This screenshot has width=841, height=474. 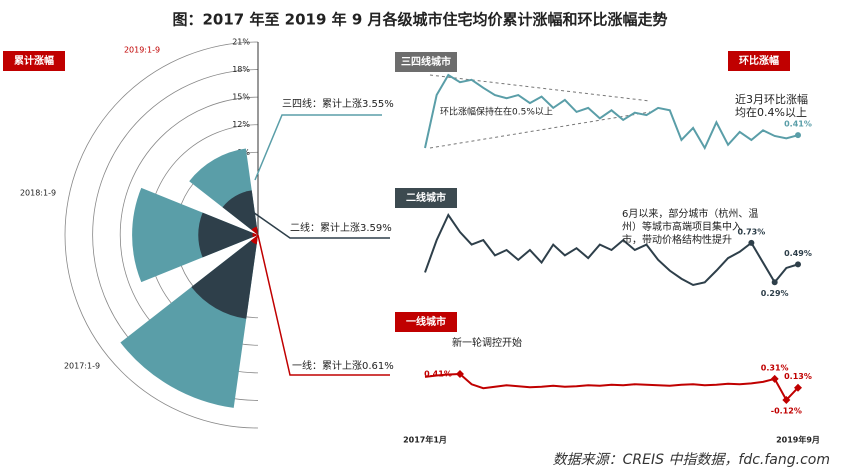 I want to click on annotation: 均在0.4%以上, so click(x=771, y=112).